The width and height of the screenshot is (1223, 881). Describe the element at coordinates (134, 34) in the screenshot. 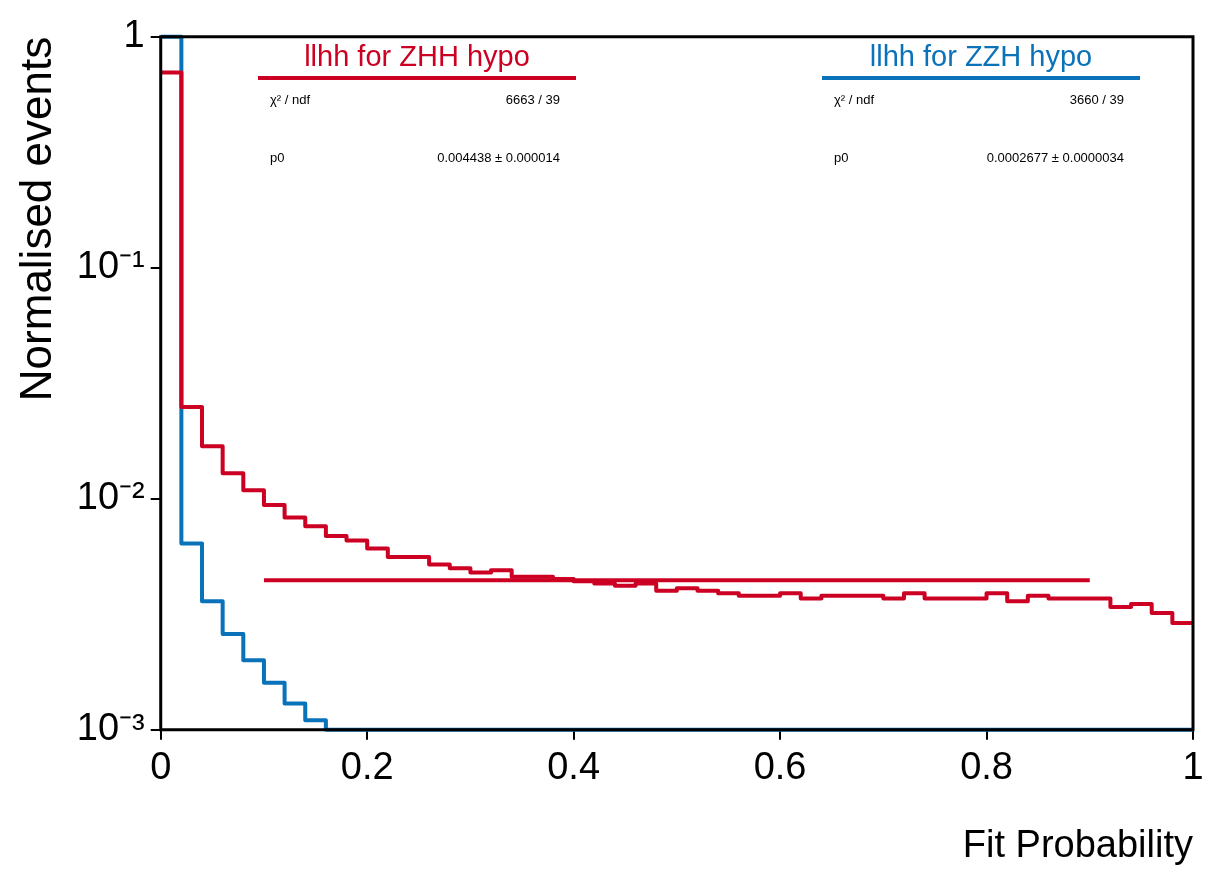

I see `y-tick-label: 1` at that location.